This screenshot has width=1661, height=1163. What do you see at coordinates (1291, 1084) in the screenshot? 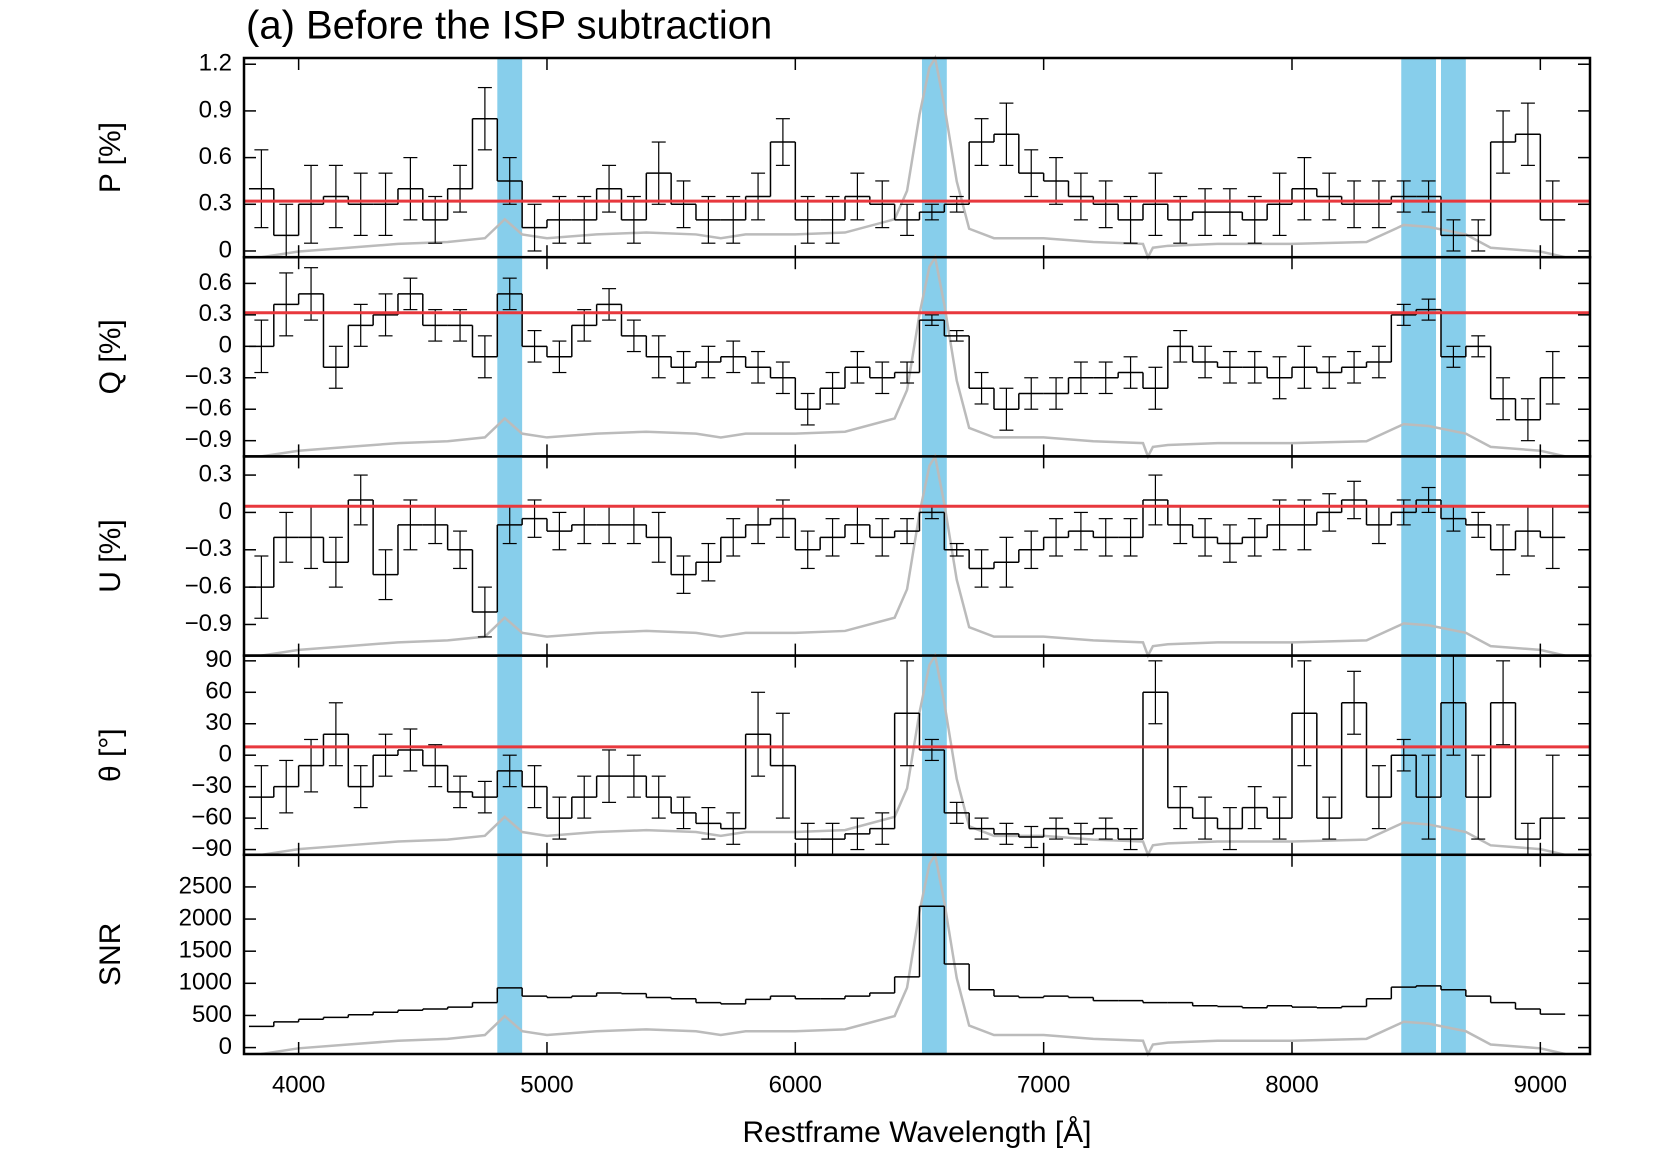
I see `x-tick-label: 8000` at bounding box center [1291, 1084].